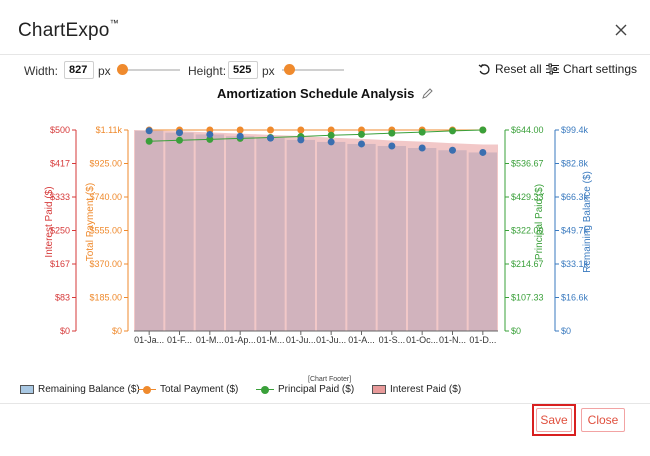 Image resolution: width=650 pixels, height=456 pixels. I want to click on legend-item: Interest Paid ($), so click(416, 389).